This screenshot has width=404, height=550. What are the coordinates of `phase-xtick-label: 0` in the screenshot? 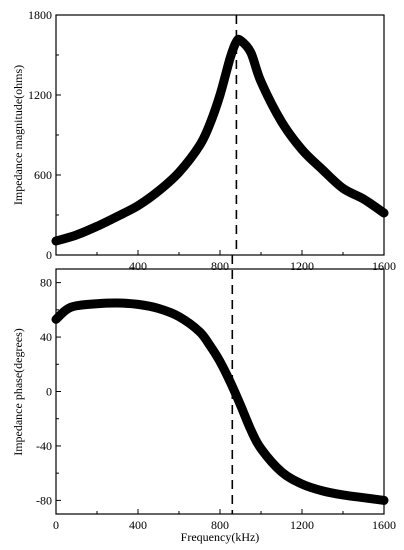 It's located at (56, 525).